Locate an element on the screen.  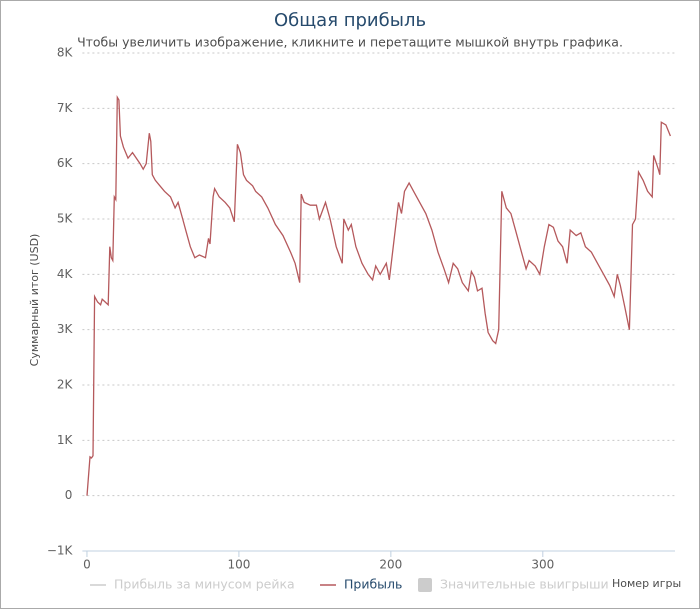
y-tick-label: 1K is located at coordinates (65, 440).